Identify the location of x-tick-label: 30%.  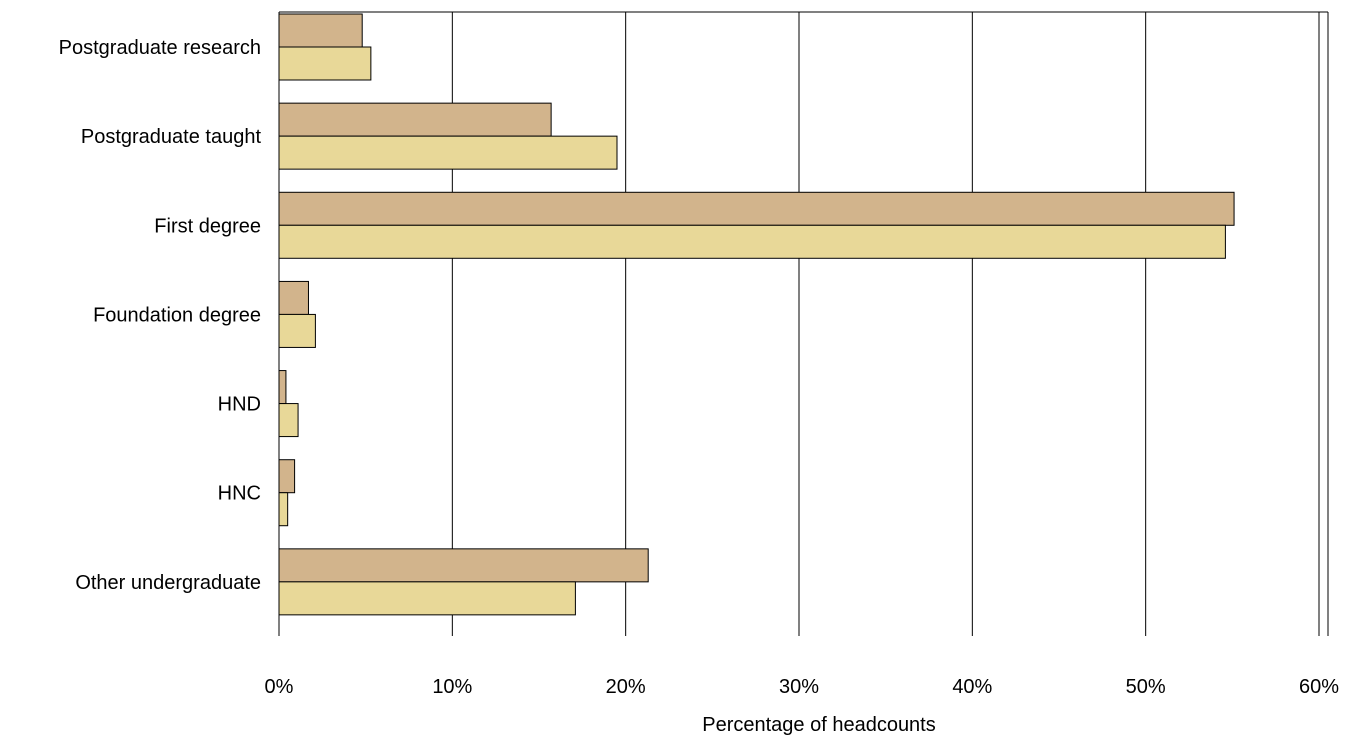
(799, 687).